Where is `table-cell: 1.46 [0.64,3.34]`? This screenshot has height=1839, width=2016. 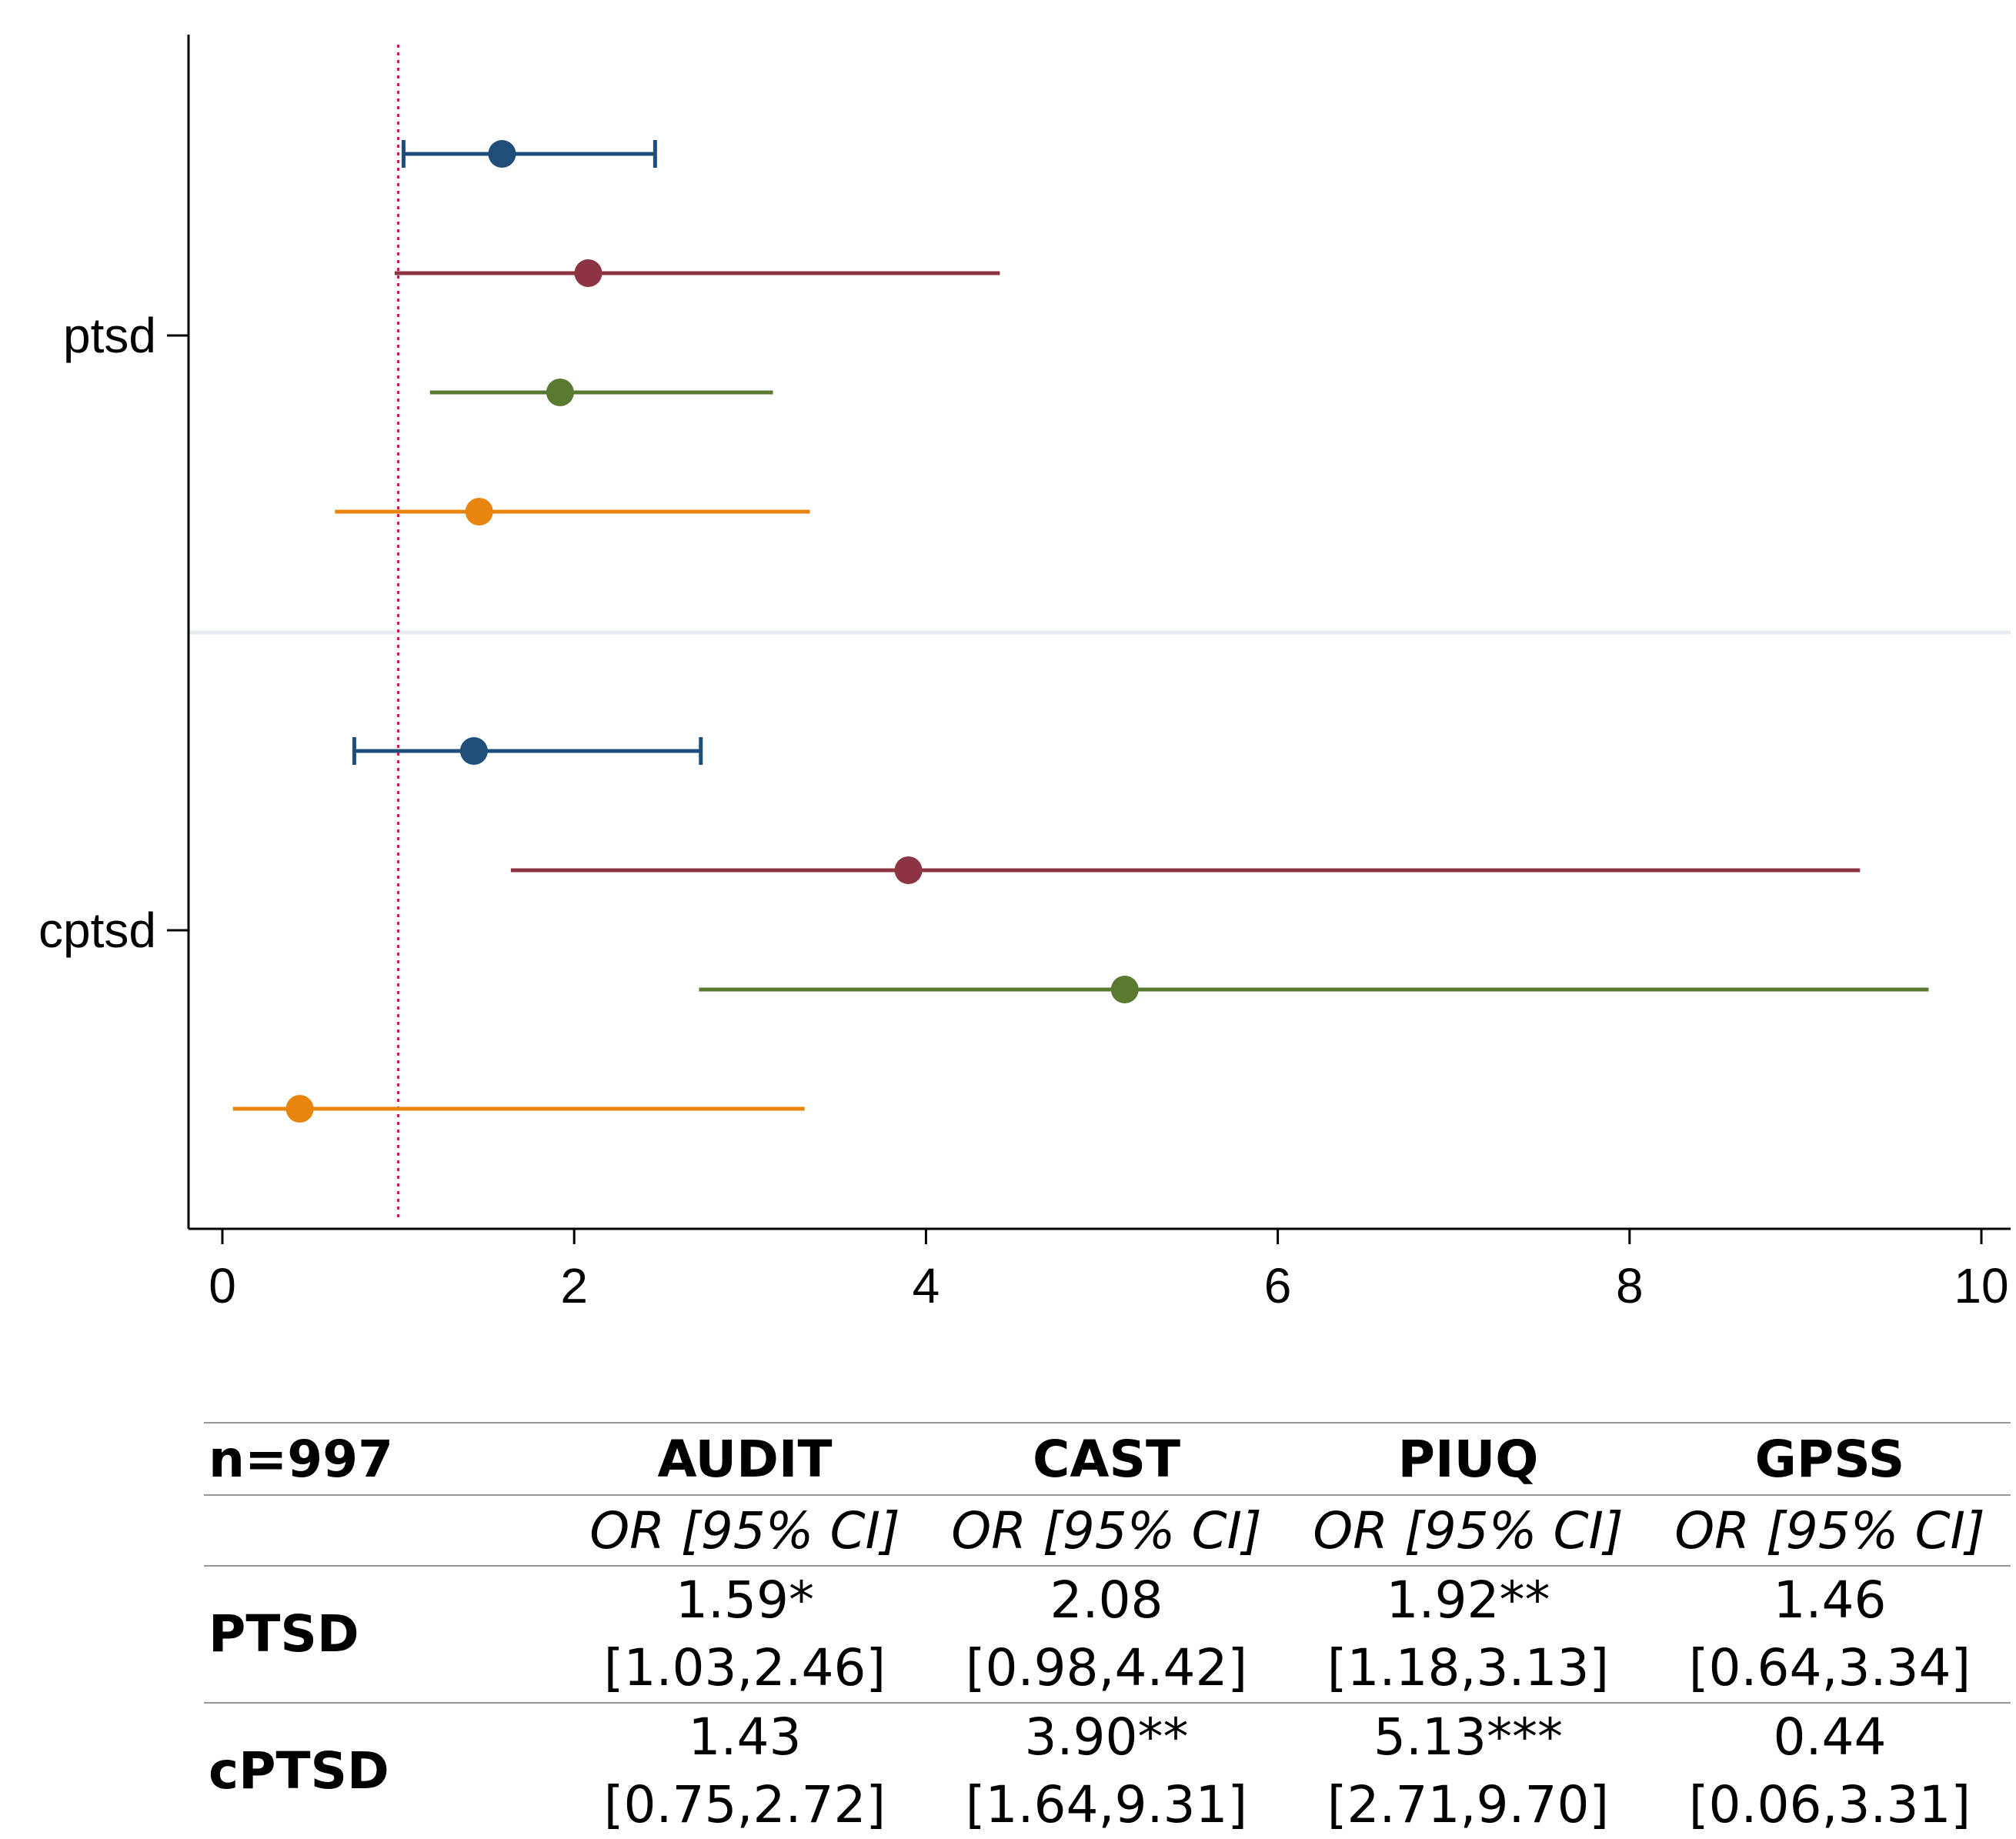 table-cell: 1.46 [0.64,3.34] is located at coordinates (1830, 1634).